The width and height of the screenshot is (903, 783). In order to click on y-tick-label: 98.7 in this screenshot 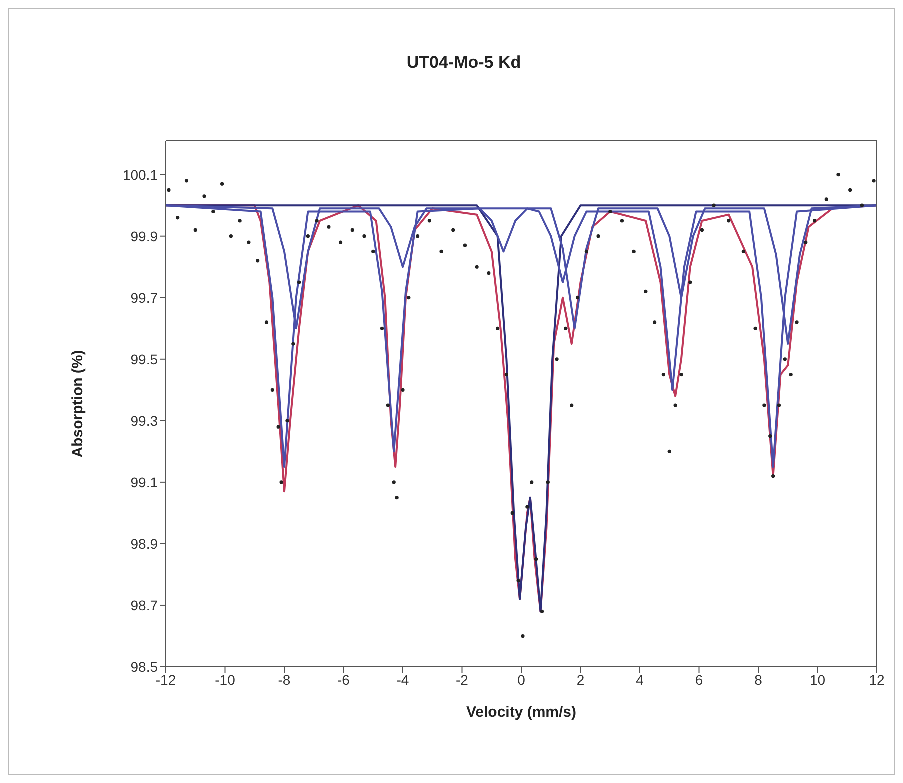, I will do `click(144, 605)`.